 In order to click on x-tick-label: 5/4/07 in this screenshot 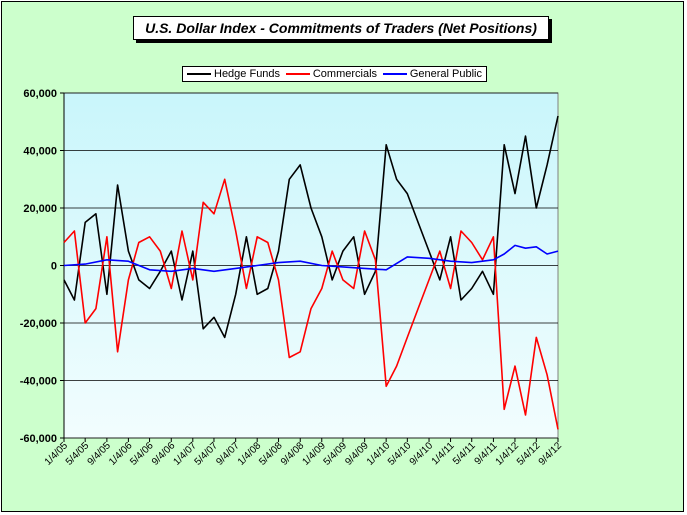, I will do `click(207, 454)`.